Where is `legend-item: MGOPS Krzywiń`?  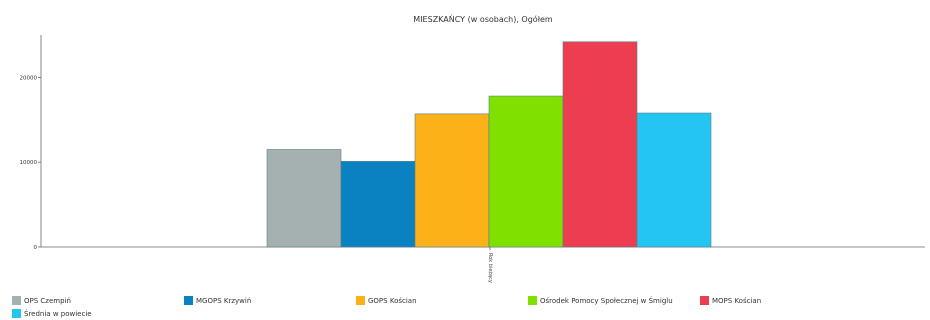
legend-item: MGOPS Krzywiń is located at coordinates (217, 300).